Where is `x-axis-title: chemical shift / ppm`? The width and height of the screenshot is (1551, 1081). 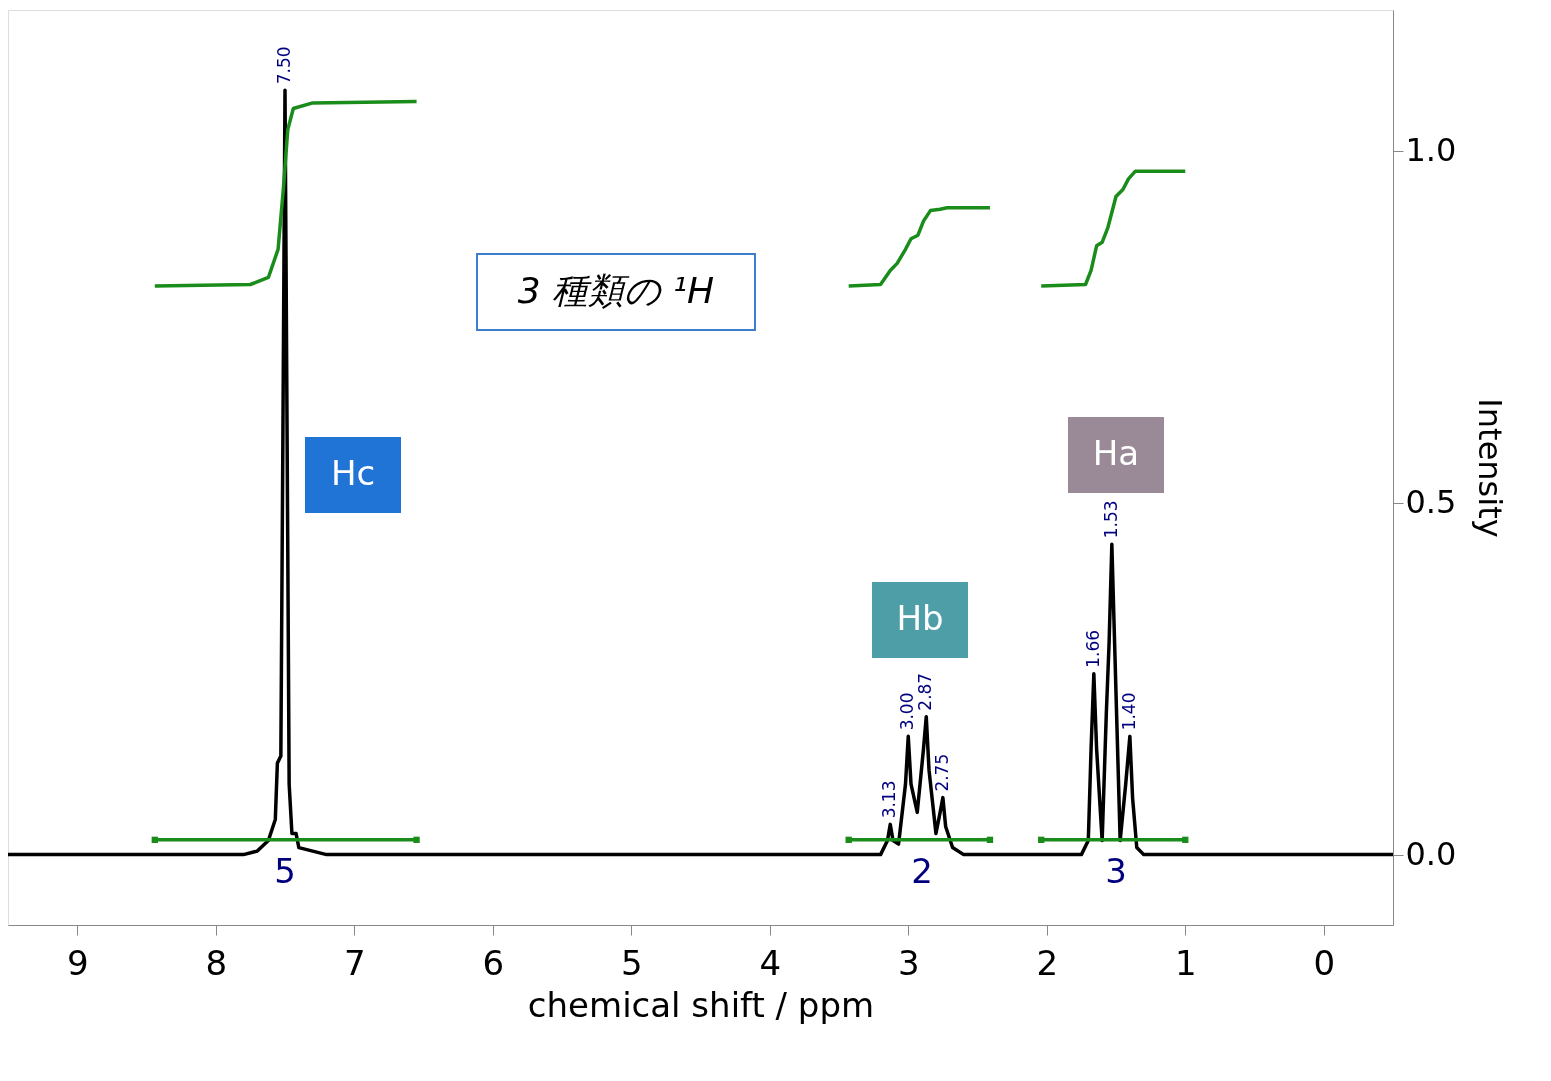 x-axis-title: chemical shift / ppm is located at coordinates (701, 1004).